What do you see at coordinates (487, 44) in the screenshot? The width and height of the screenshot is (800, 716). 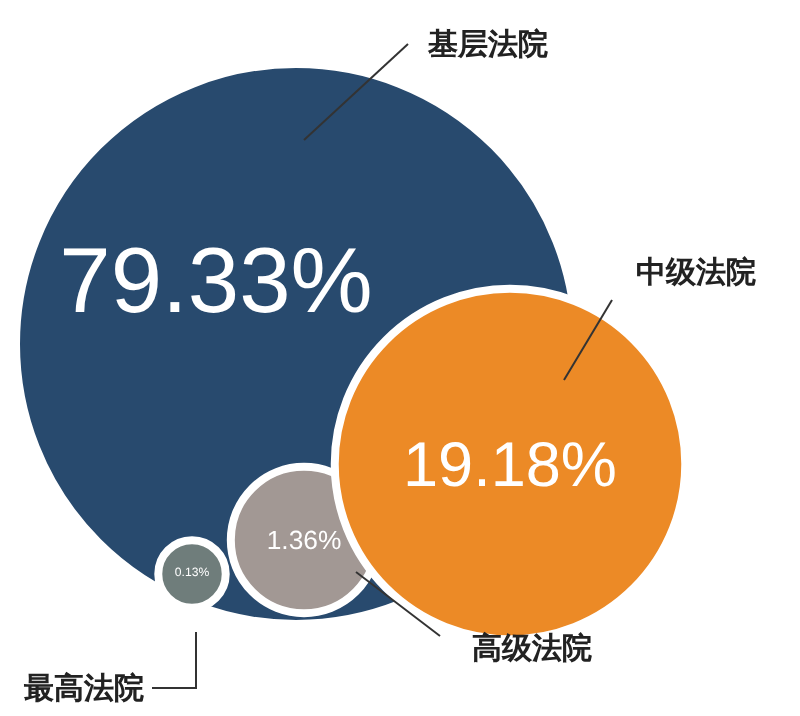 I see `category-label: 基层法院` at bounding box center [487, 44].